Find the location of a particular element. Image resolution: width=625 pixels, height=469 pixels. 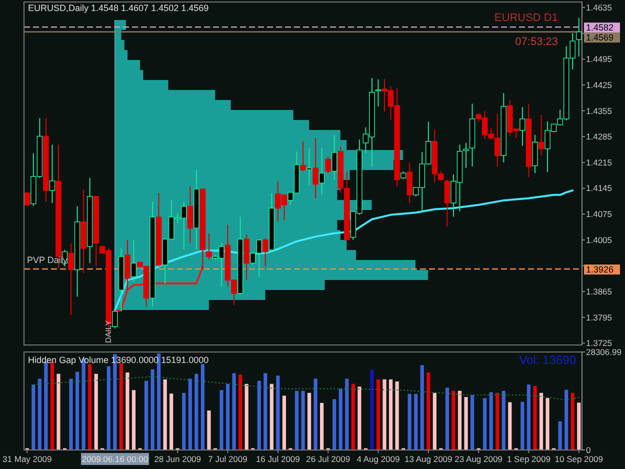

y-tick-label: 28306.99 is located at coordinates (604, 351).